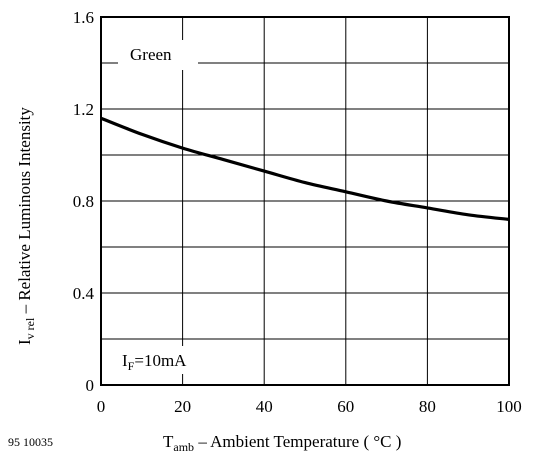 The width and height of the screenshot is (537, 456). What do you see at coordinates (26, 226) in the screenshot?
I see `y-axis-label: Iv rel – Relative Luminous Intensity` at bounding box center [26, 226].